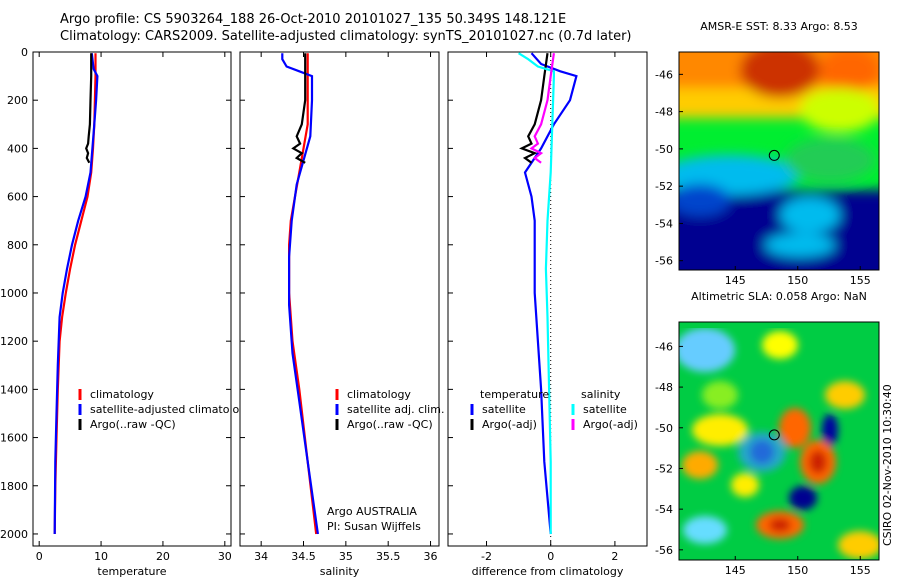 This screenshot has height=580, width=900. I want to click on legend-label-climatology: climatology, so click(122, 394).